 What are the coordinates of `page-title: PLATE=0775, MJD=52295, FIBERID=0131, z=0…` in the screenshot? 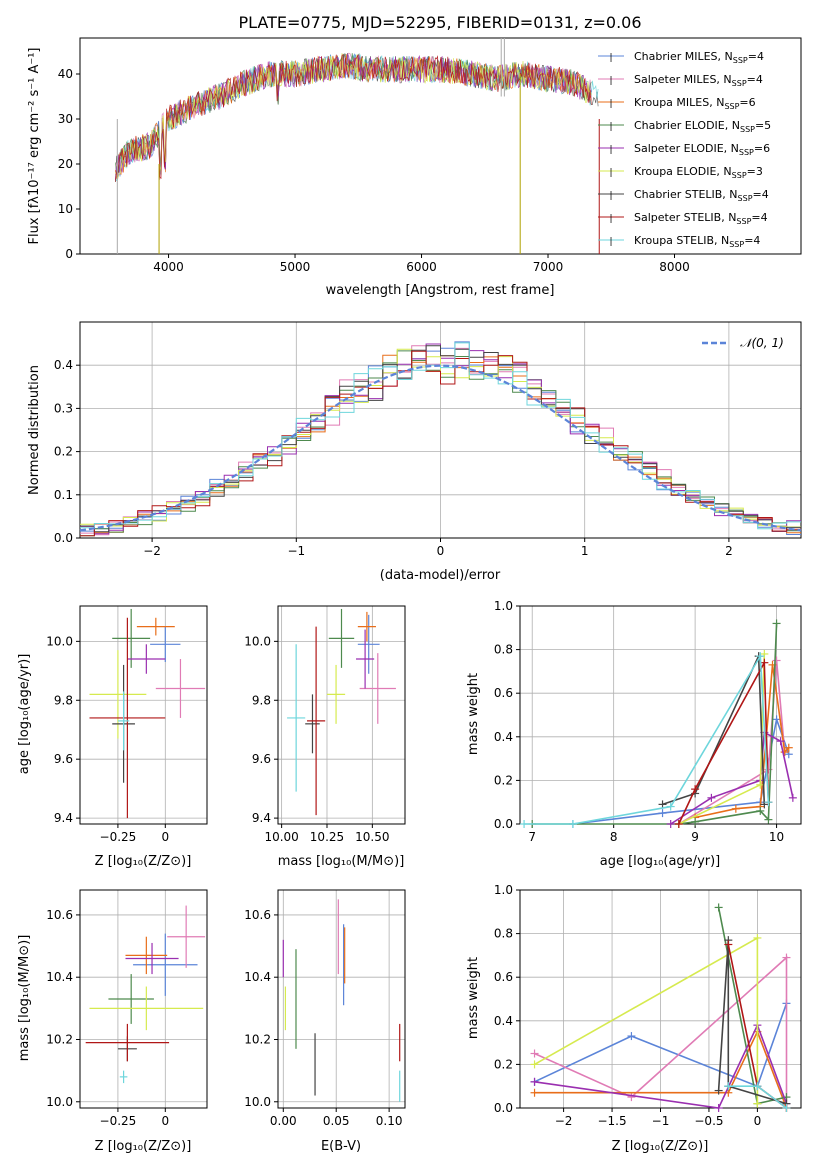 It's located at (439, 22).